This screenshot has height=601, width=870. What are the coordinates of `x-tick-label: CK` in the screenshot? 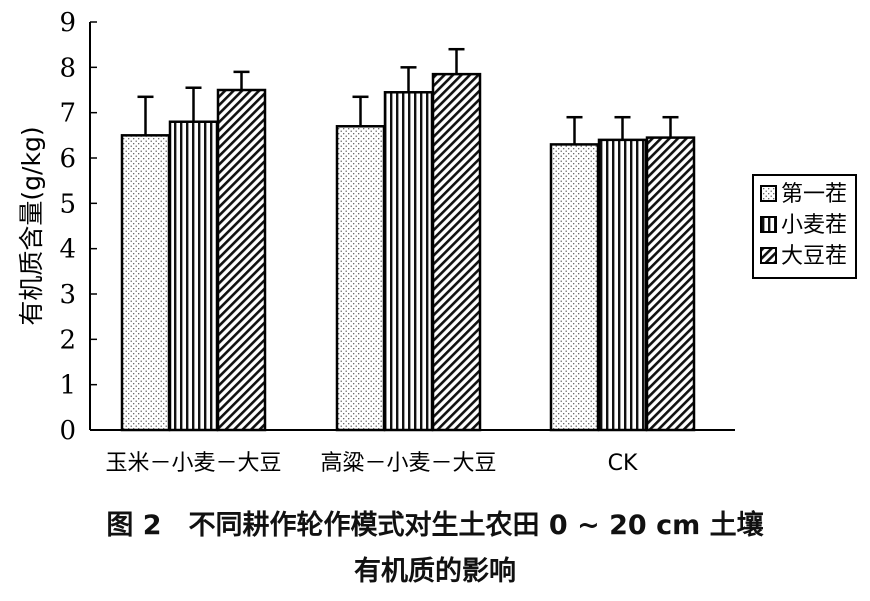 It's located at (623, 463).